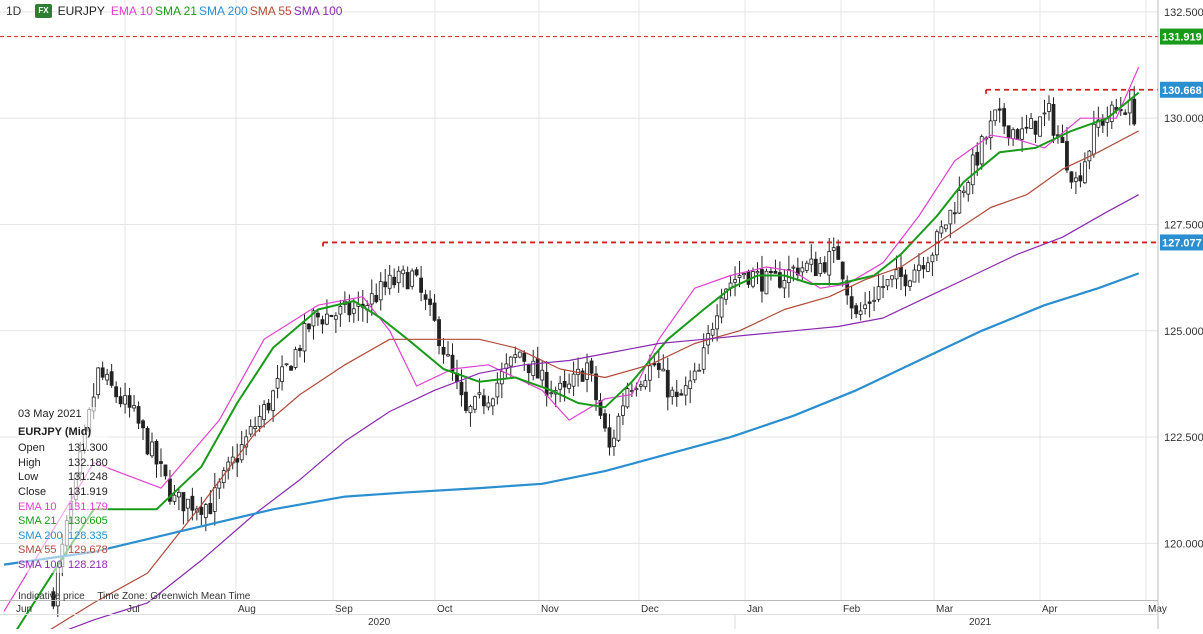  I want to click on y-tick-label: 132.500, so click(1183, 13).